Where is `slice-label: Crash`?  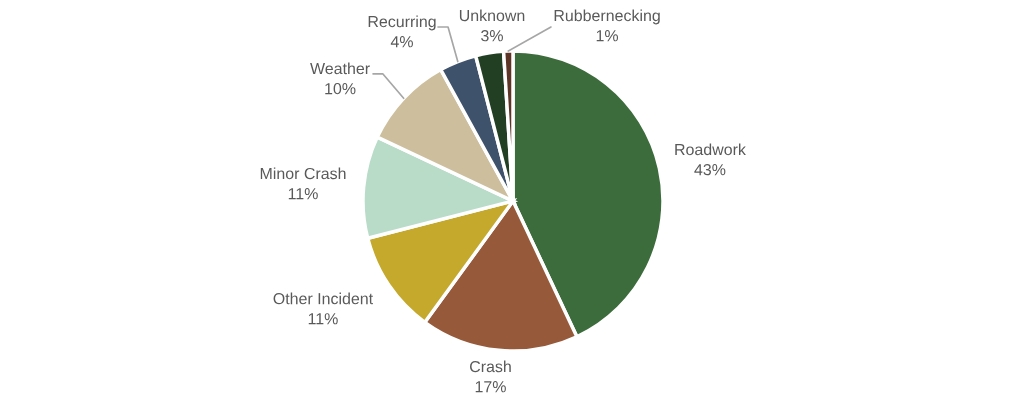
slice-label: Crash is located at coordinates (490, 366).